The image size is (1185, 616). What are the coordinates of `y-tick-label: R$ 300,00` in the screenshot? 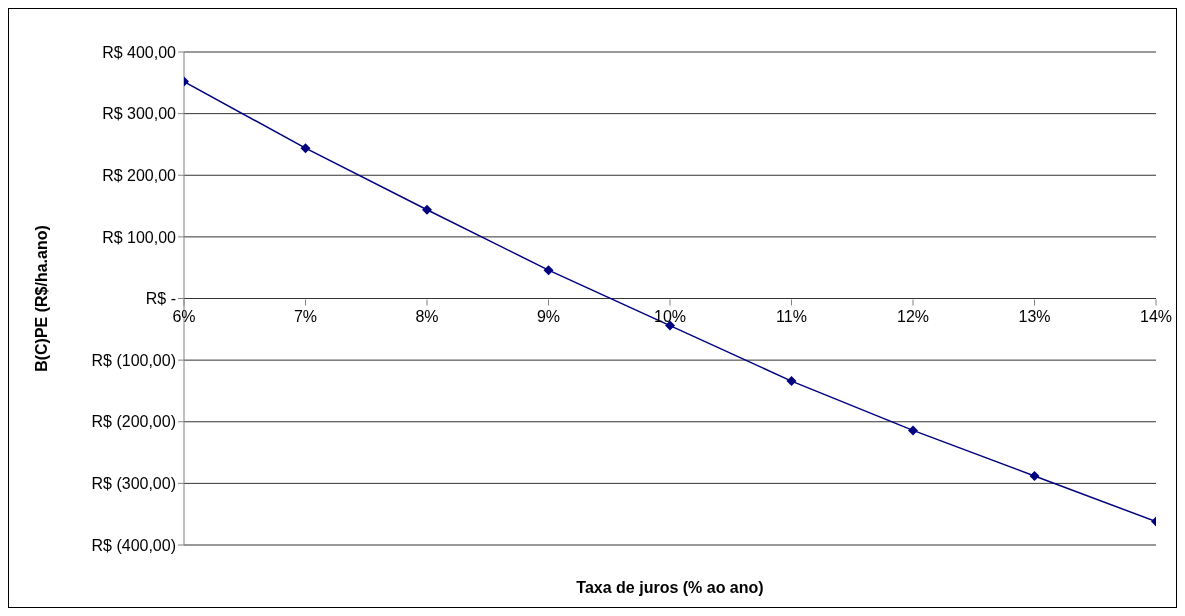 It's located at (139, 114).